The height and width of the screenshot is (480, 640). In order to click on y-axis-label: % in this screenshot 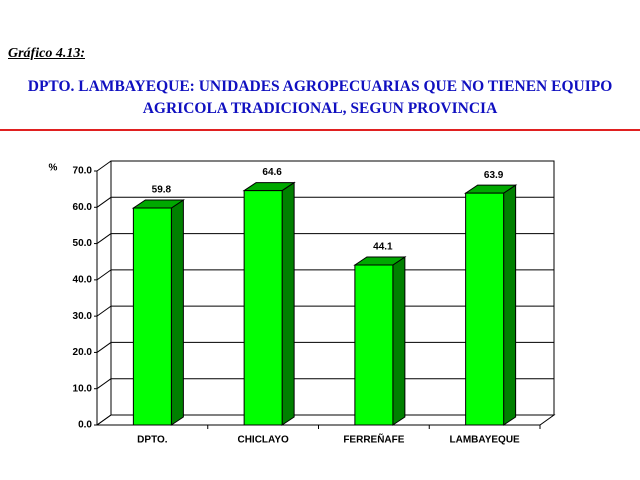, I will do `click(53, 168)`.